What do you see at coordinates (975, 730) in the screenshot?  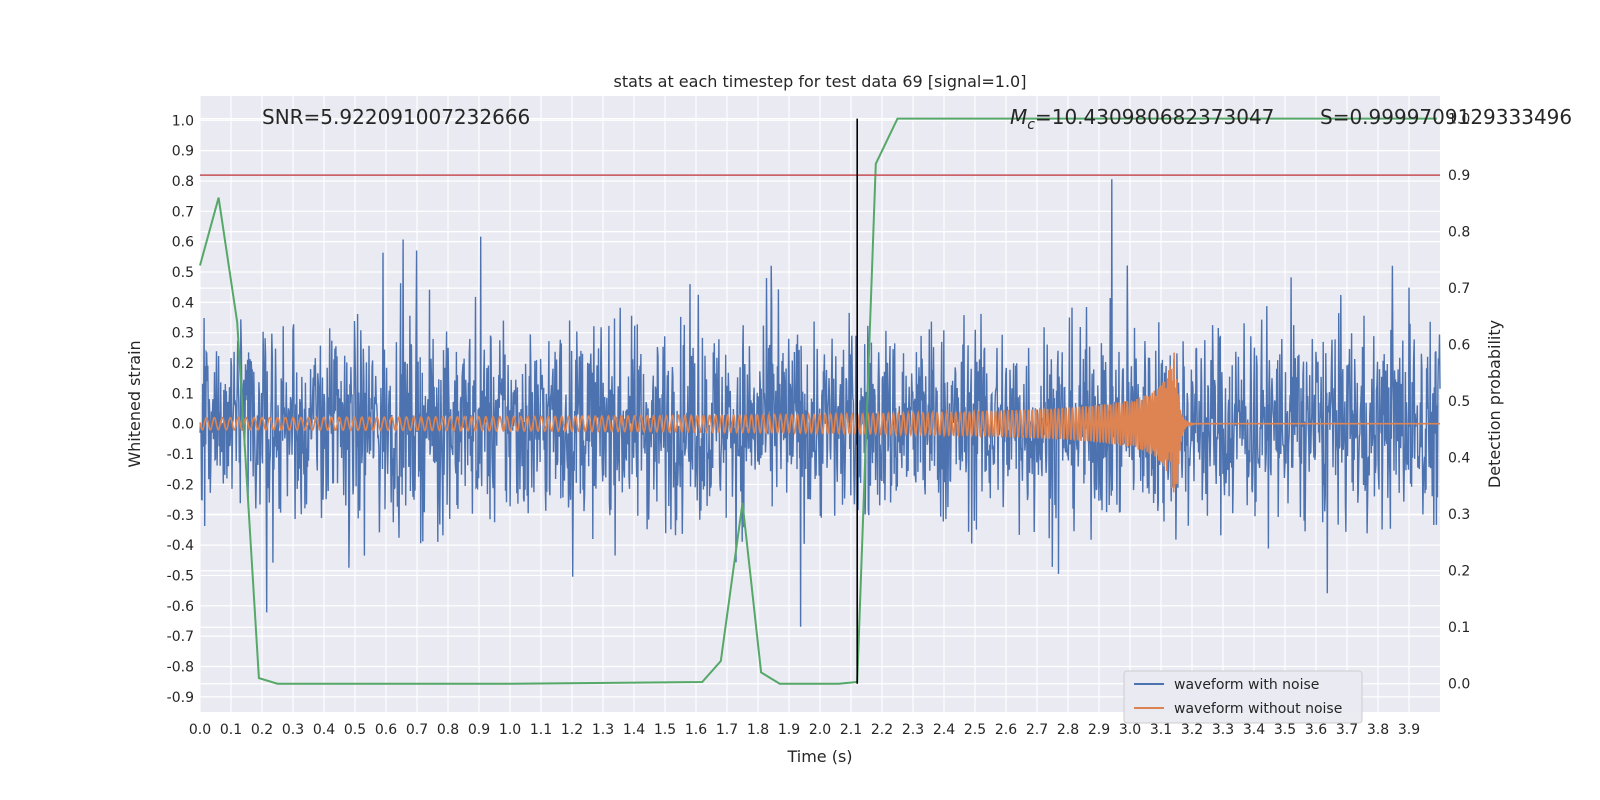 I see `x-tick-label: 2.5` at bounding box center [975, 730].